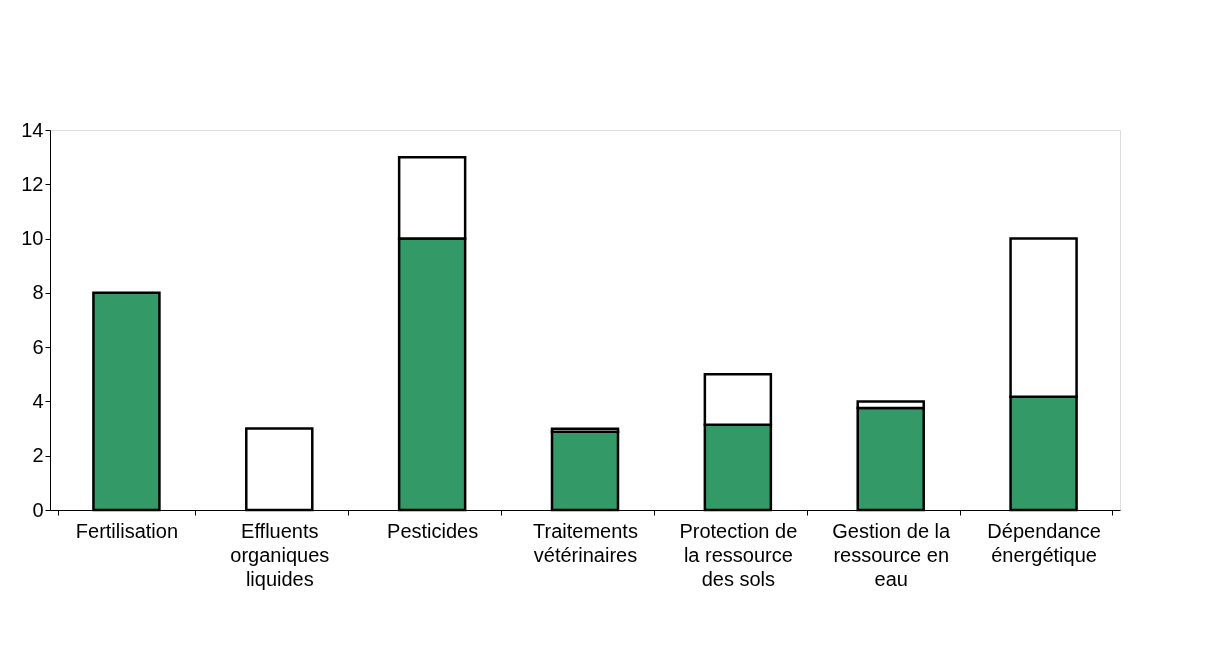 The width and height of the screenshot is (1207, 649). Describe the element at coordinates (1044, 542) in the screenshot. I see `x-tick-label: Dépendance énergétique` at that location.